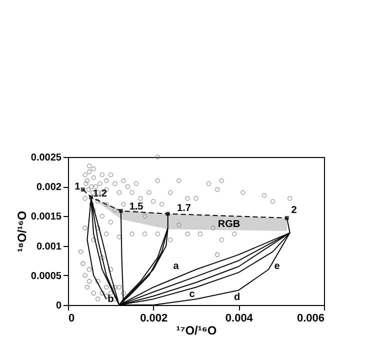 The image size is (374, 339). What do you see at coordinates (310, 318) in the screenshot?
I see `x-tick-label: 0.006` at bounding box center [310, 318].